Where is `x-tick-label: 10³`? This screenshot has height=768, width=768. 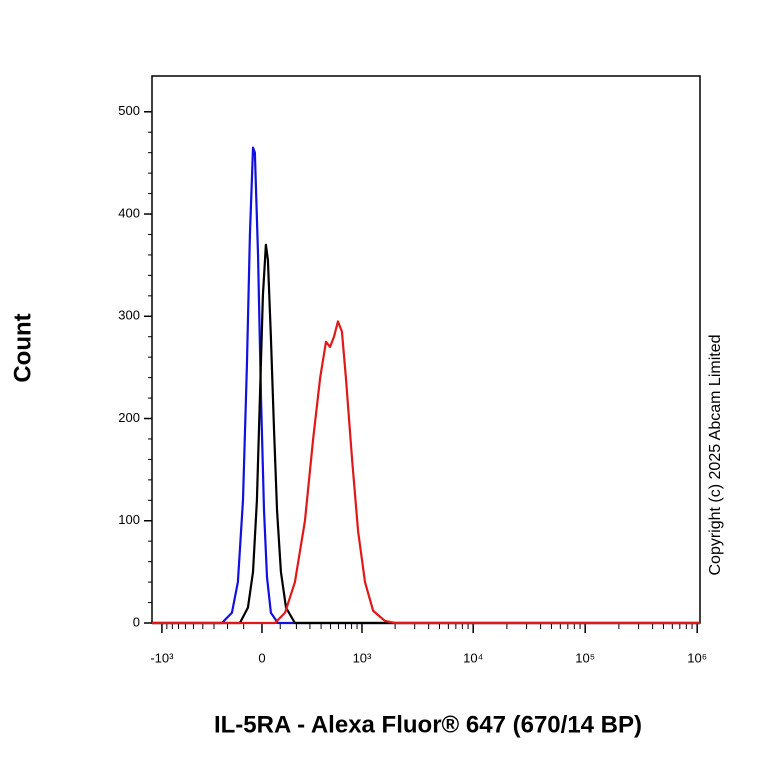
x-tick-label: 10³ is located at coordinates (362, 657).